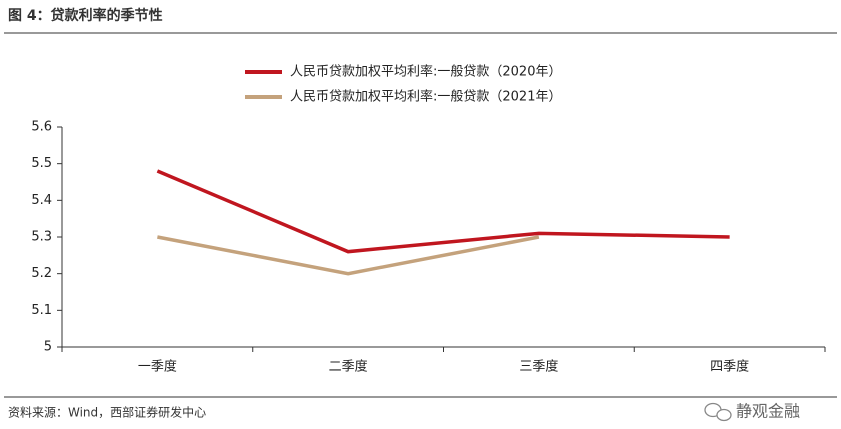  Describe the element at coordinates (718, 412) in the screenshot. I see `watermark-icon` at that location.